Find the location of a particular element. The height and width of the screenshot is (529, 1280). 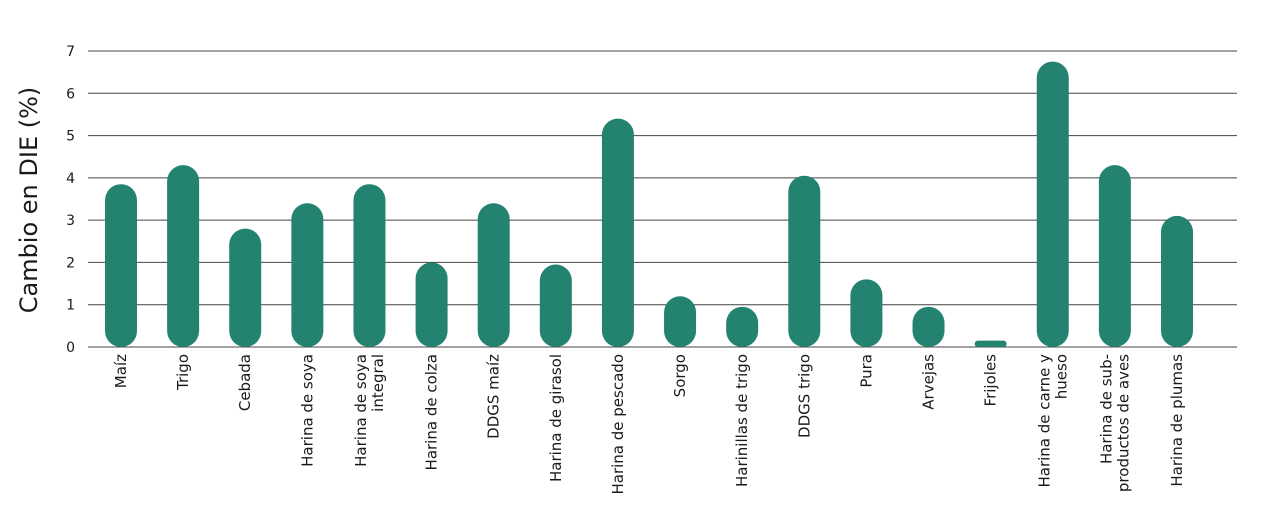

x-tick-label: Arvejas is located at coordinates (929, 382).